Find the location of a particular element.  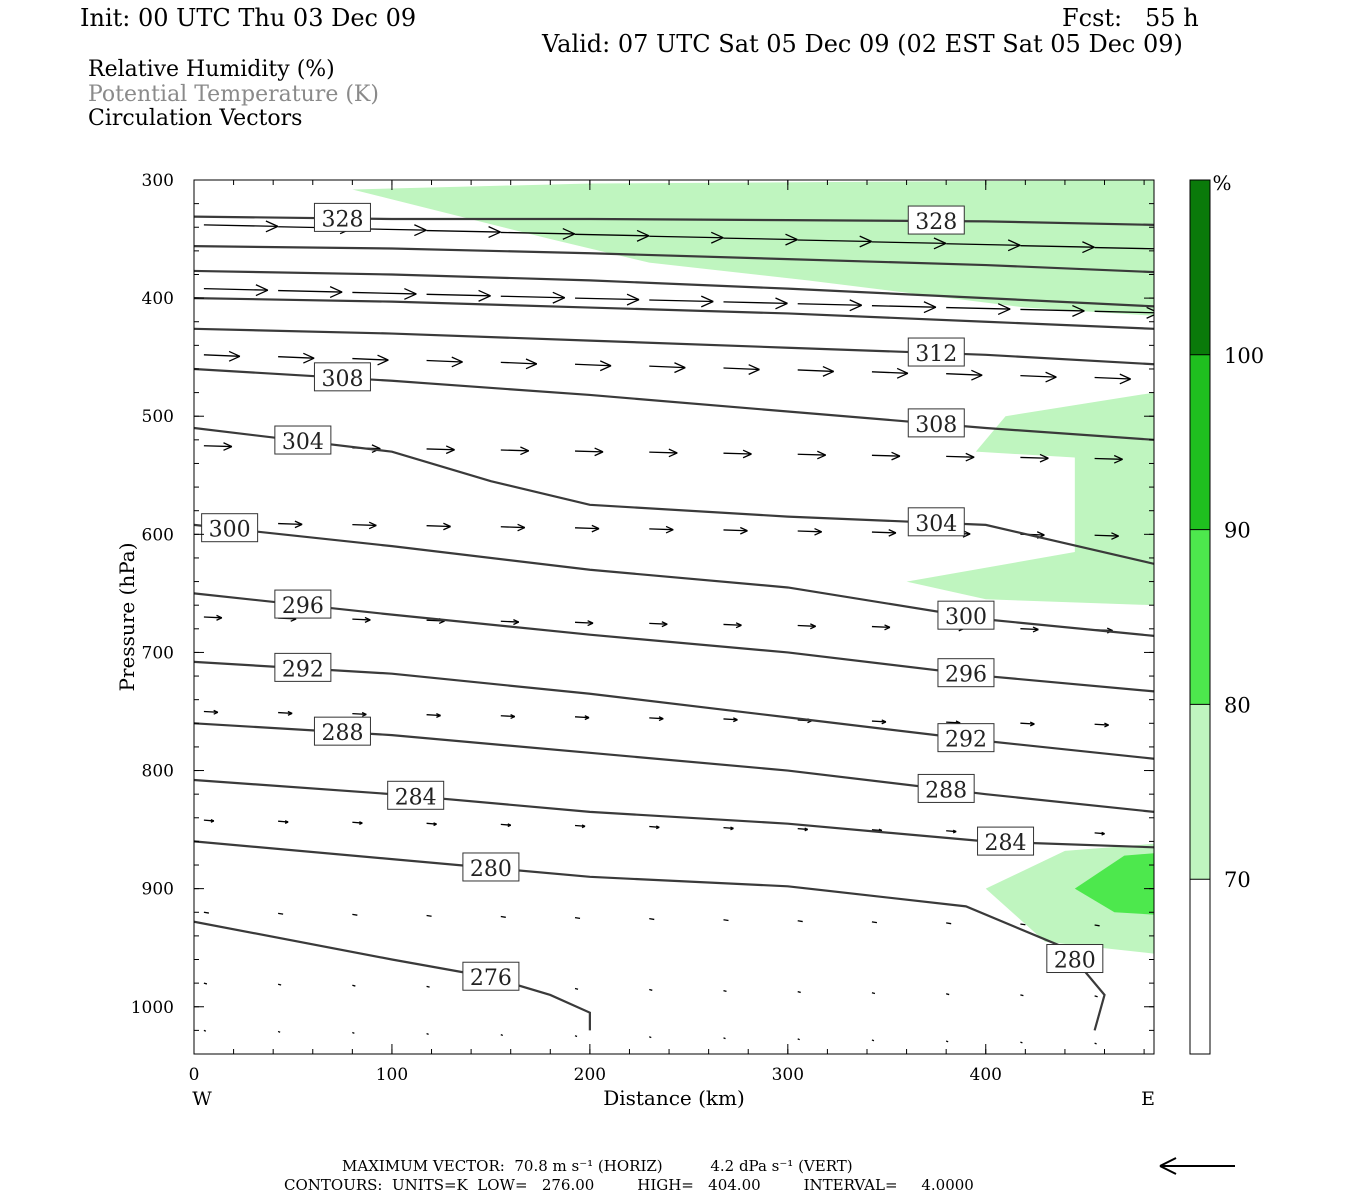

isentrope-label: 328 is located at coordinates (936, 220).